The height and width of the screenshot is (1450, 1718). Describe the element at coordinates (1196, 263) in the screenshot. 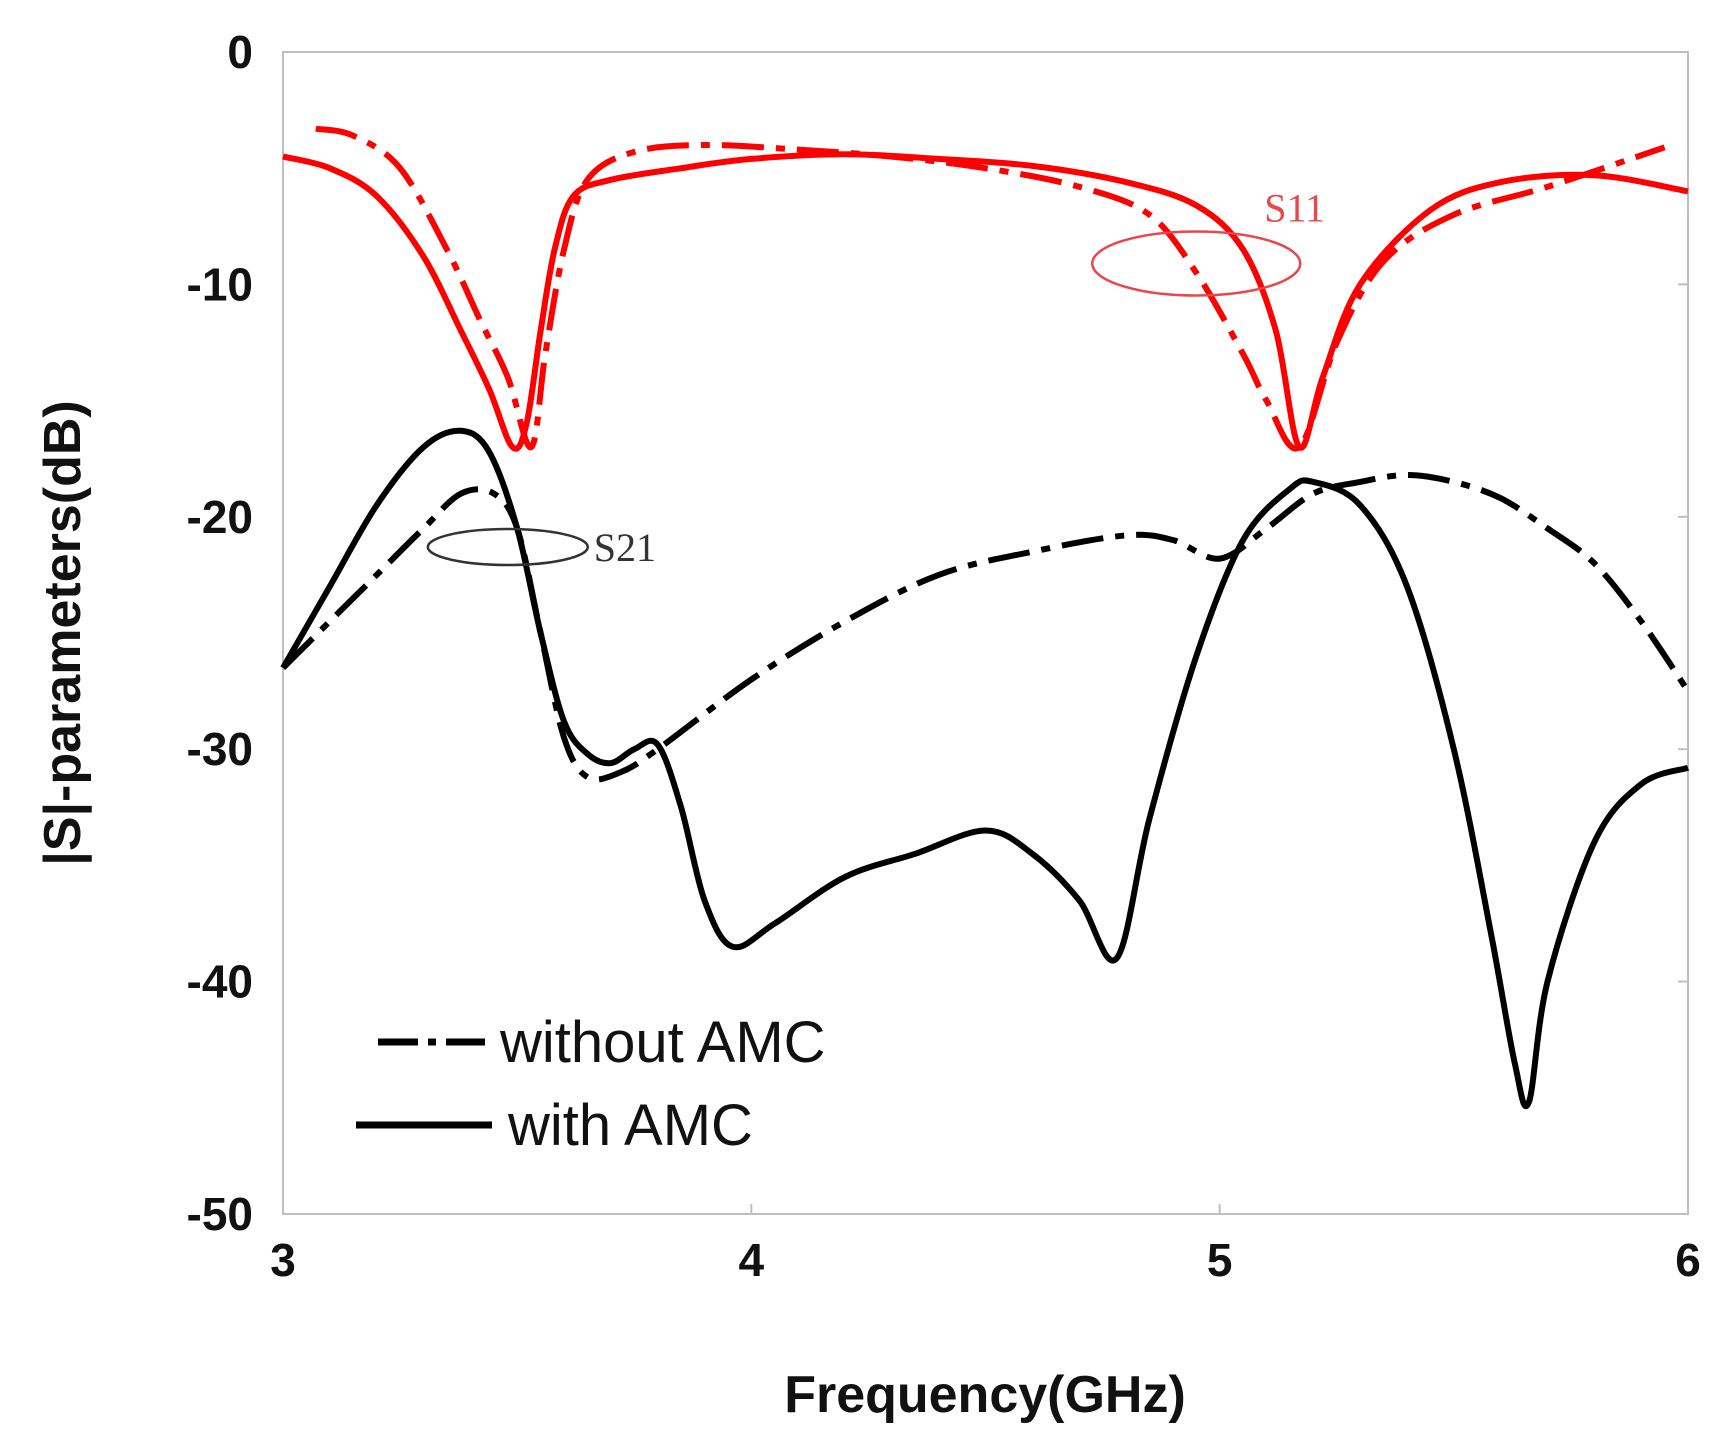

I see `annotation-ellipse-s11` at that location.